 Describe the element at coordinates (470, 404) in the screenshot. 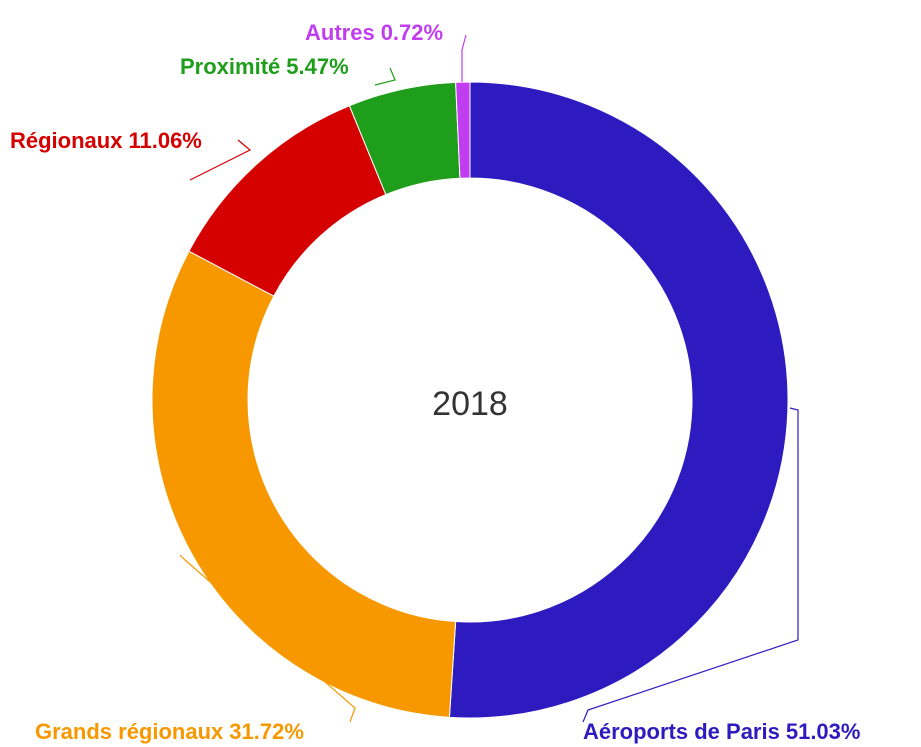

I see `center-title: 2018` at that location.